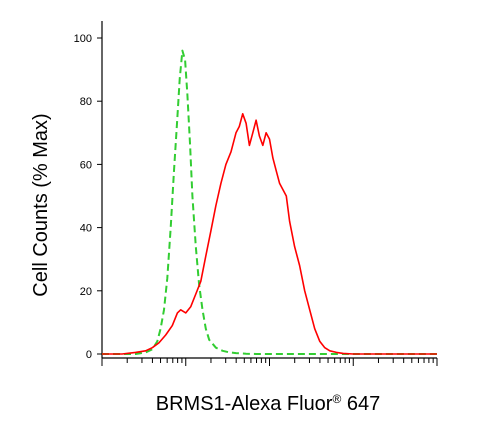  I want to click on y-tick-labels: 0 20 40 60 80 100, so click(83, 197).